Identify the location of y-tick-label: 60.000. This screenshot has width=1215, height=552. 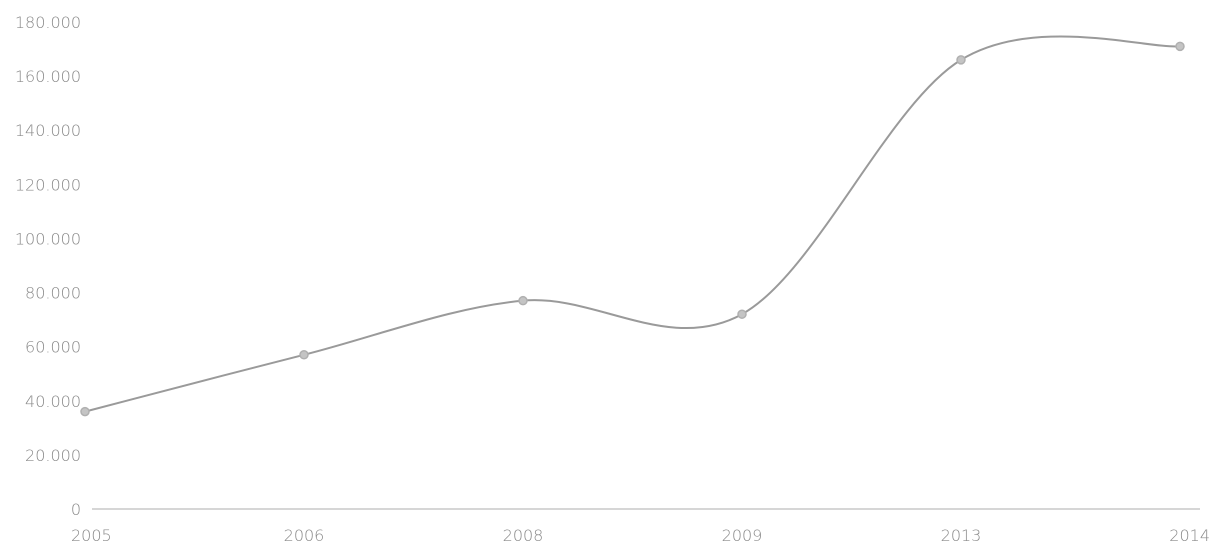
(53, 347).